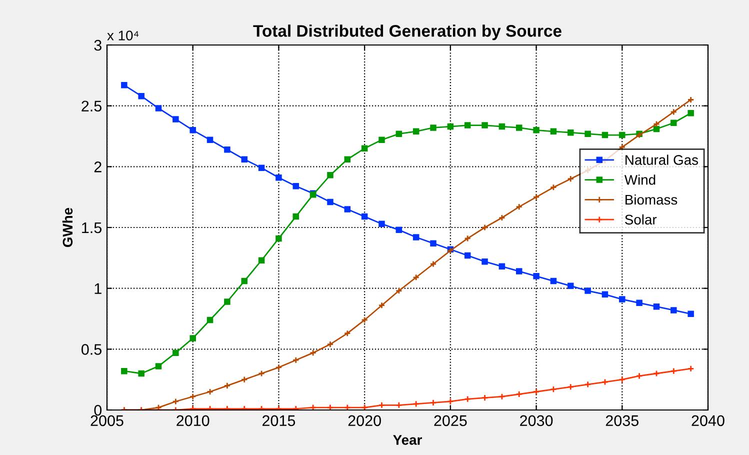 This screenshot has height=455, width=749. Describe the element at coordinates (622, 420) in the screenshot. I see `x-tick-label: 2035` at that location.